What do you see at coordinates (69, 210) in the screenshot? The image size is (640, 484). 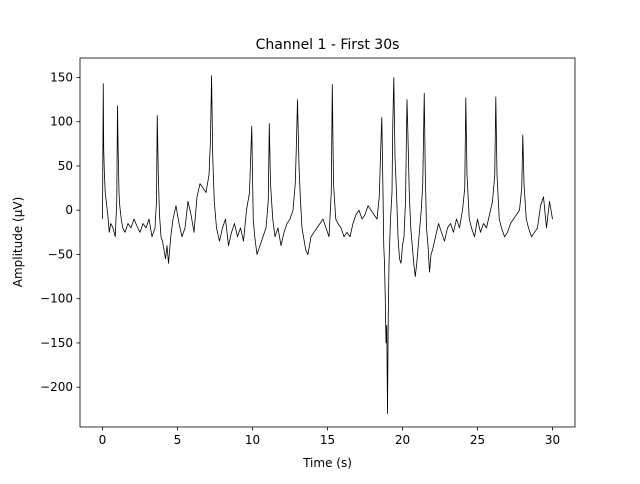 I see `y-tick-label: 0` at bounding box center [69, 210].